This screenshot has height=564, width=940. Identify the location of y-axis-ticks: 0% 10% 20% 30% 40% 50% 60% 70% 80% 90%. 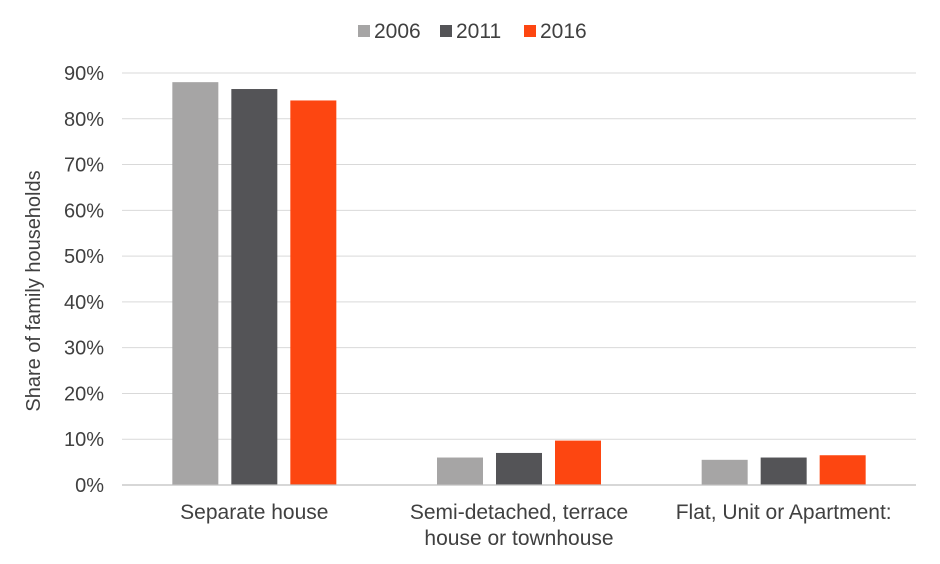
(84, 280).